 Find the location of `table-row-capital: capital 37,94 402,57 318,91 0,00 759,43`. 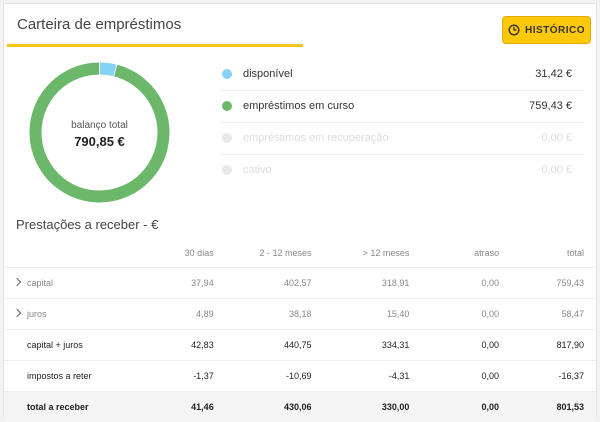

table-row-capital: capital 37,94 402,57 318,91 0,00 759,43 is located at coordinates (300, 283).